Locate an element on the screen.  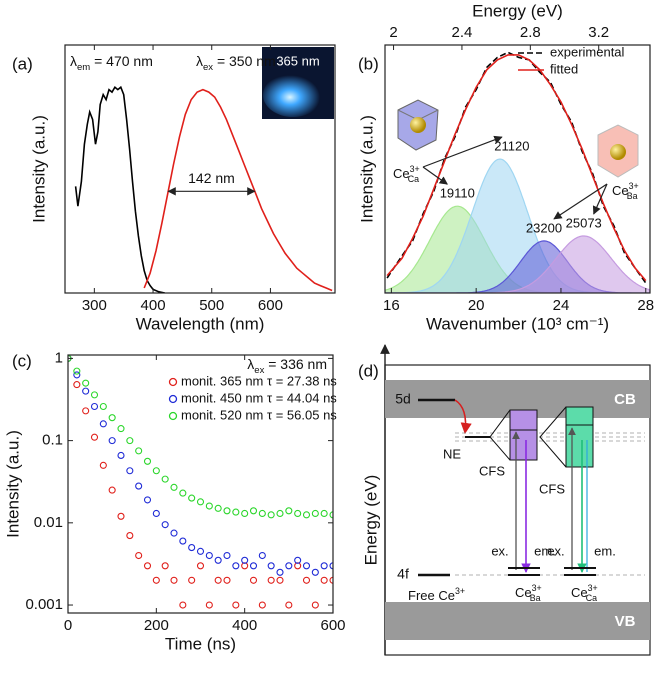
x-tick-label: 24 is located at coordinates (561, 305).